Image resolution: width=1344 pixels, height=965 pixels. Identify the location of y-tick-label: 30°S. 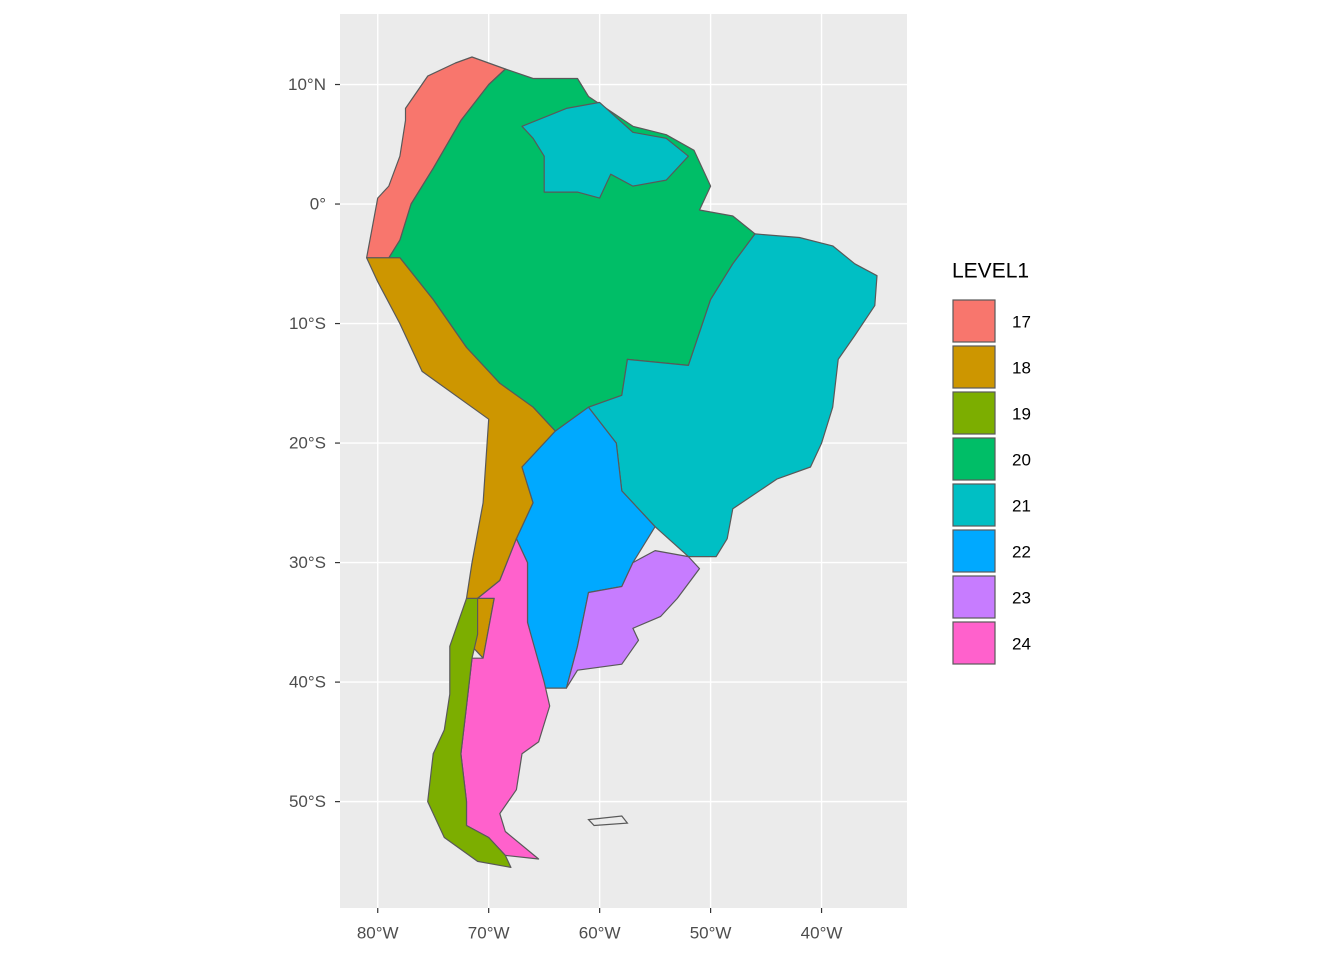
(307, 562).